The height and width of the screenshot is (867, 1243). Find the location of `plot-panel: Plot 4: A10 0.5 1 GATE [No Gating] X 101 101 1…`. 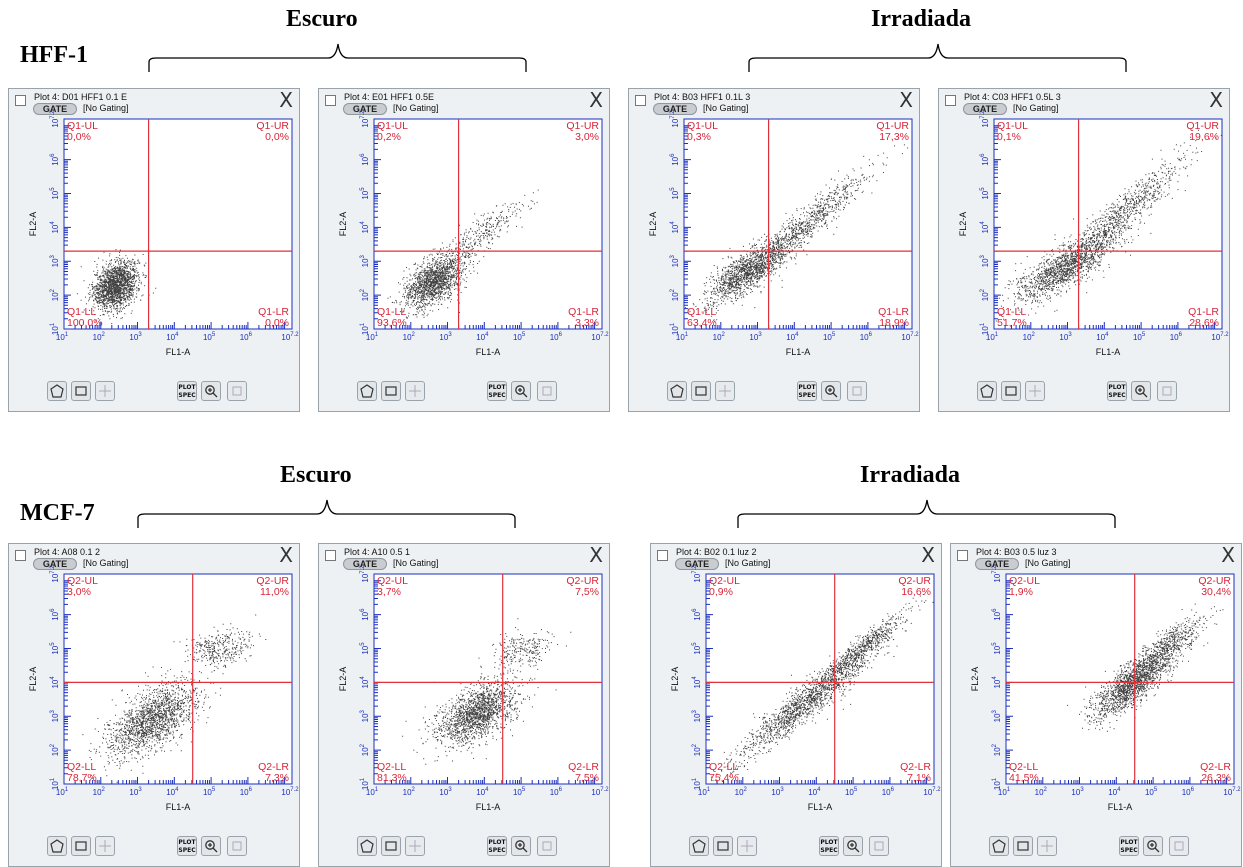

plot-panel: Plot 4: A10 0.5 1 GATE [No Gating] X 101 101 1… is located at coordinates (464, 705).